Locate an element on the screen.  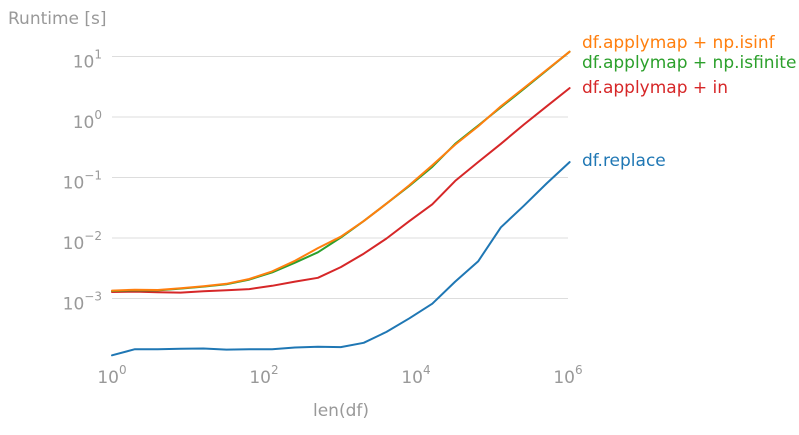
x-tick-label: 10² is located at coordinates (263, 375).